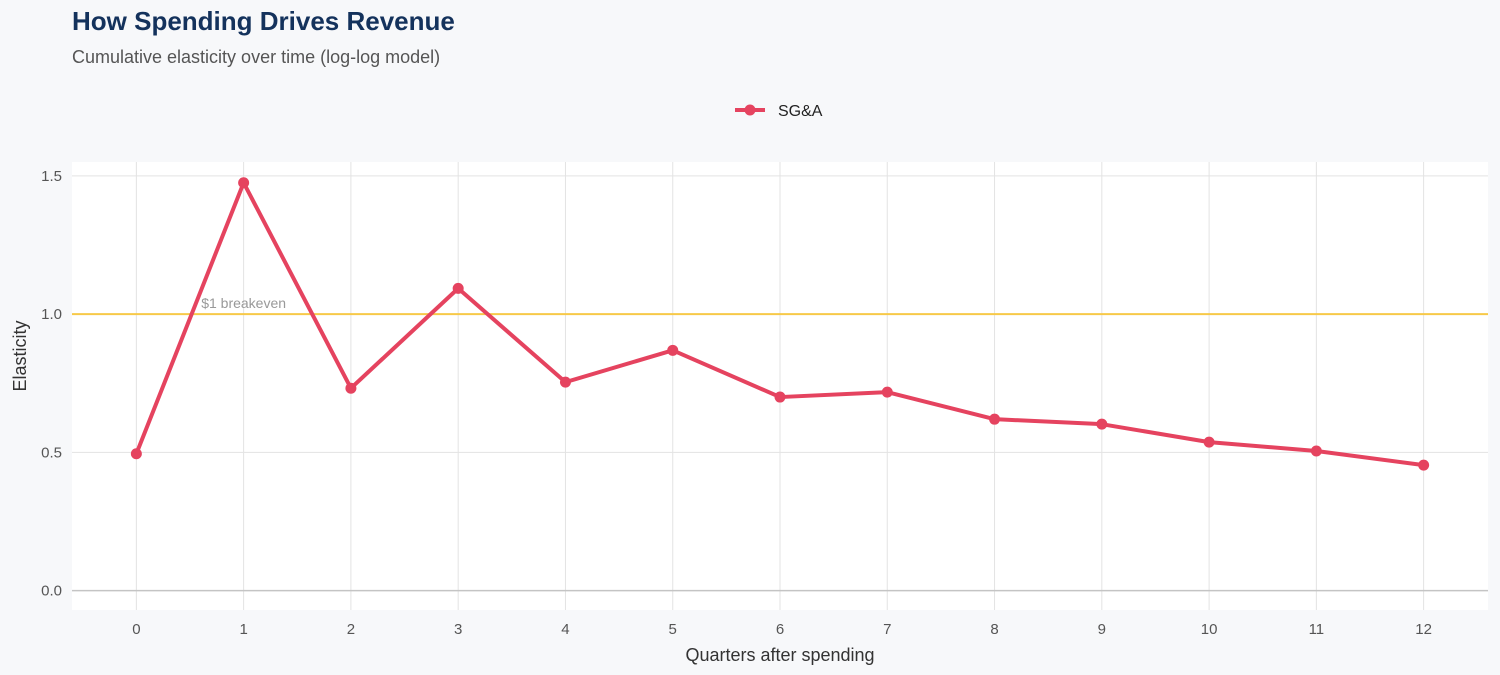 The width and height of the screenshot is (1500, 675). What do you see at coordinates (136, 629) in the screenshot?
I see `x-tick-label: 0` at bounding box center [136, 629].